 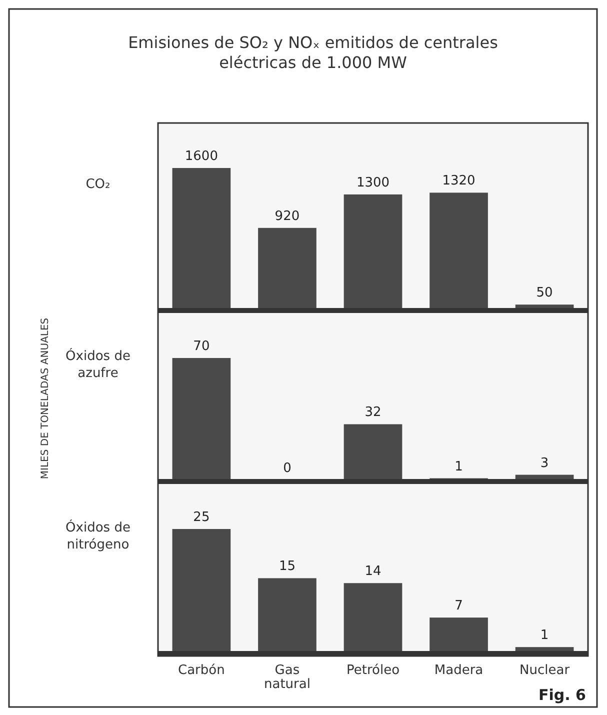 What do you see at coordinates (287, 216) in the screenshot?
I see `data-label: 920` at bounding box center [287, 216].